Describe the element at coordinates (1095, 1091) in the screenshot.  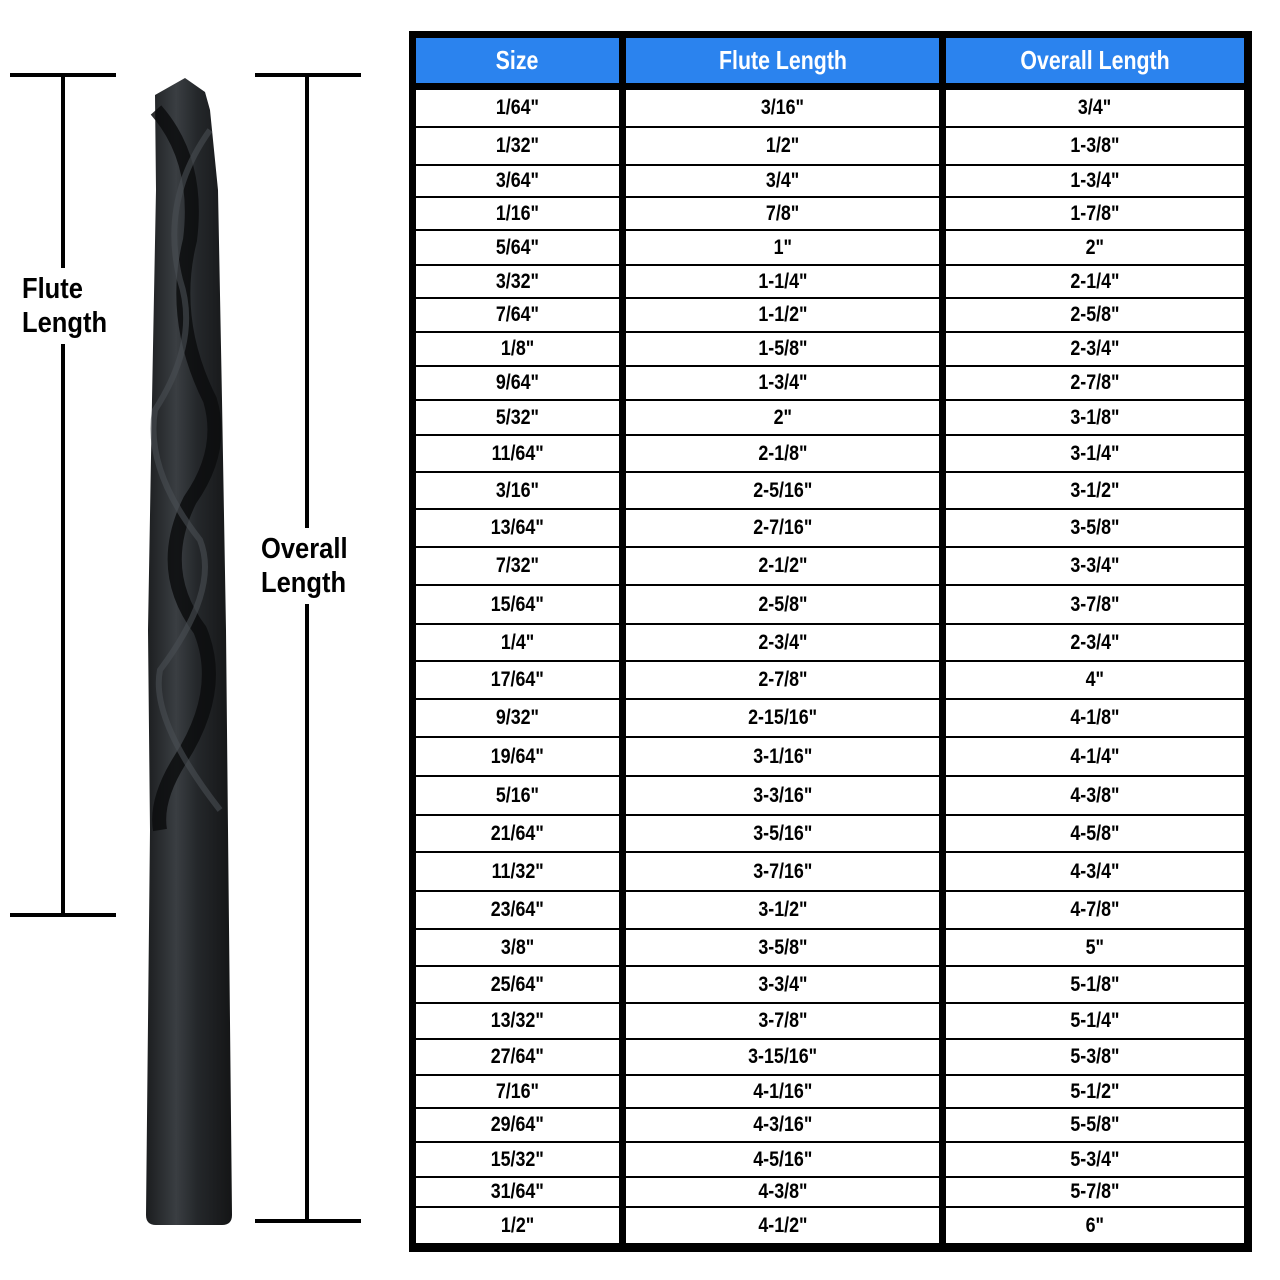
I see `cell-text: 5-1/2"` at that location.